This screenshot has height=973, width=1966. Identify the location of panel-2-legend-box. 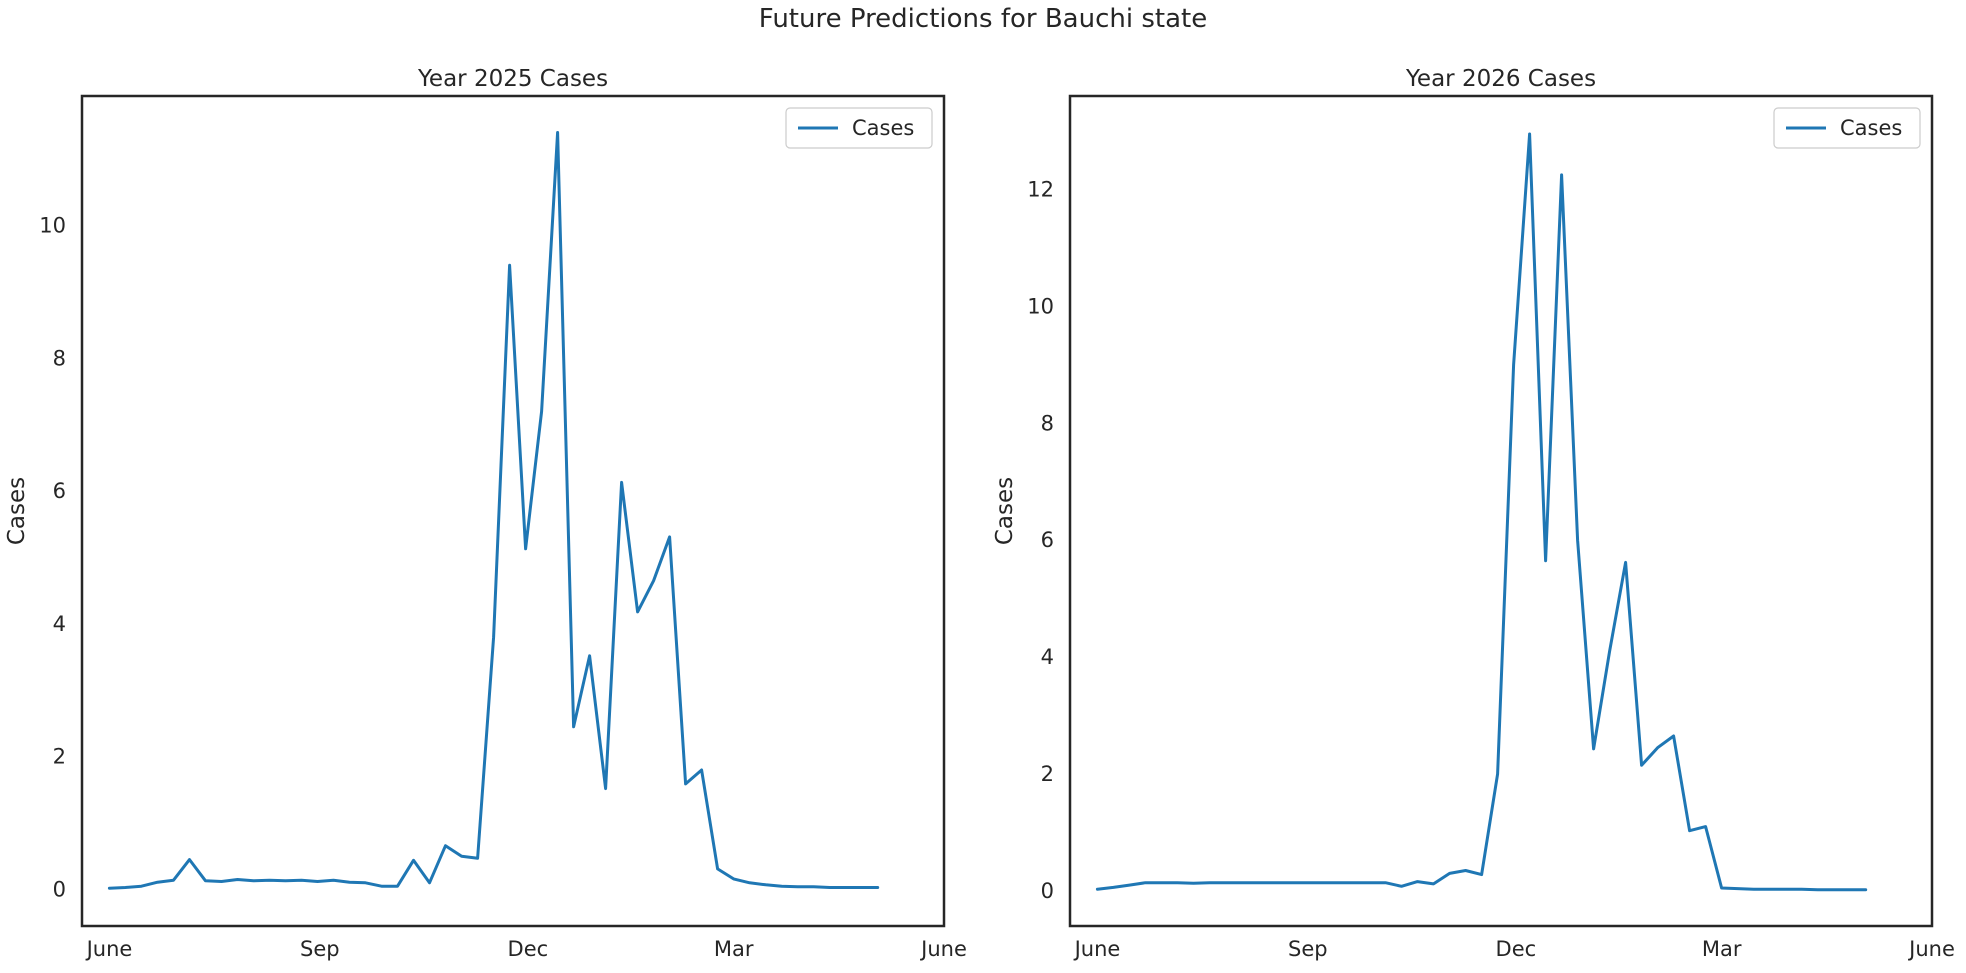
(1847, 128).